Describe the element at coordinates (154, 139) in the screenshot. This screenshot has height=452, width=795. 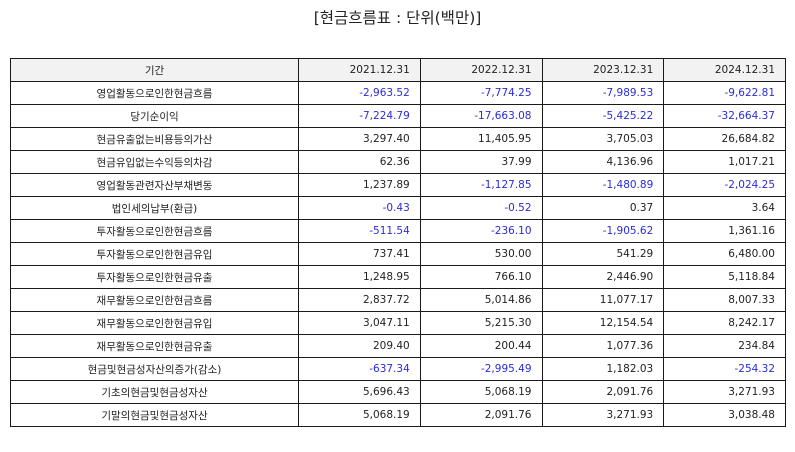
I see `row-label: 현금유출없는비용등의가산` at that location.